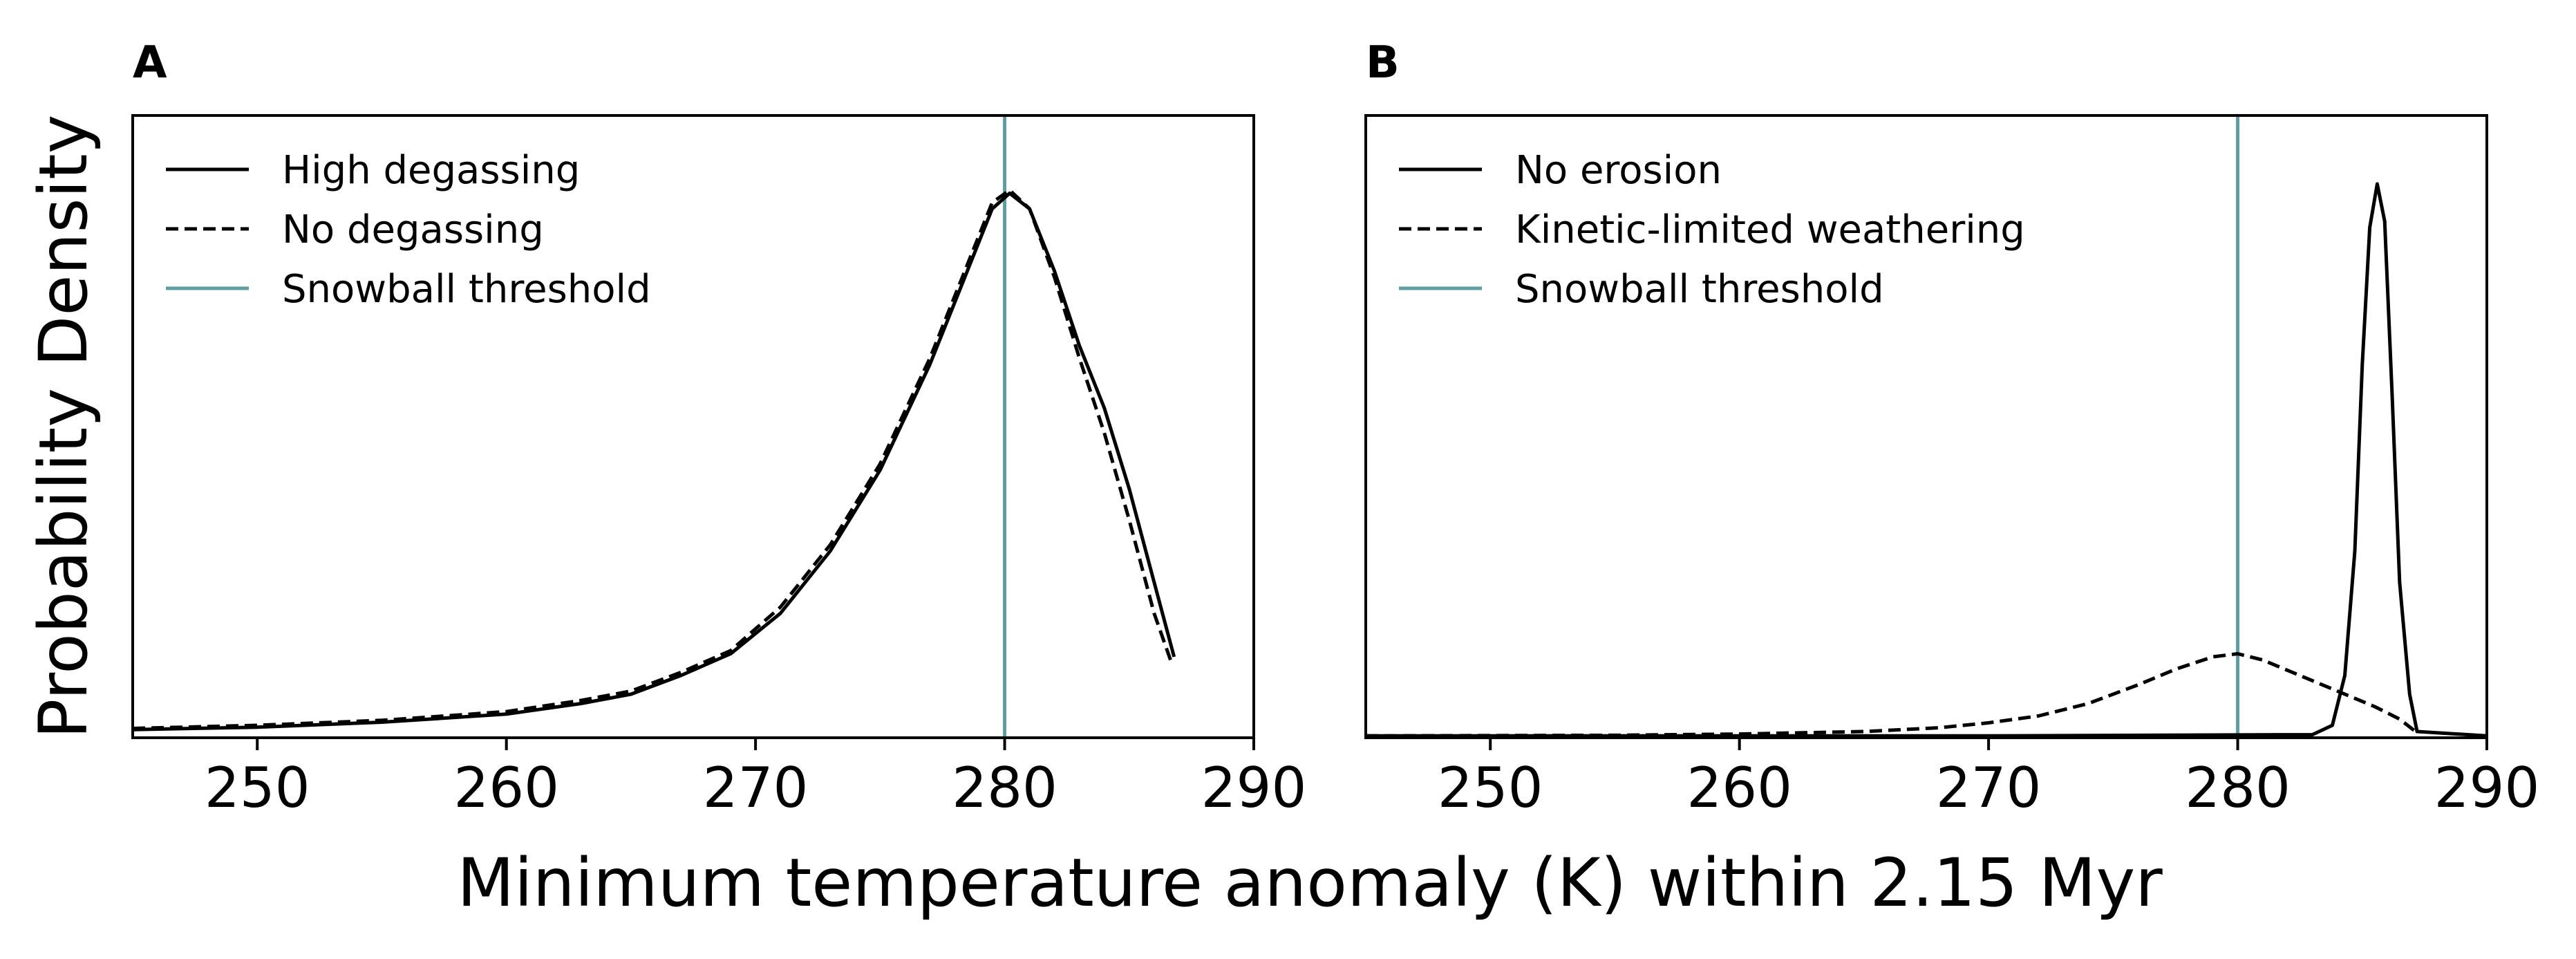  Describe the element at coordinates (1004, 788) in the screenshot. I see `panel-a-x-tick-label: 280` at that location.